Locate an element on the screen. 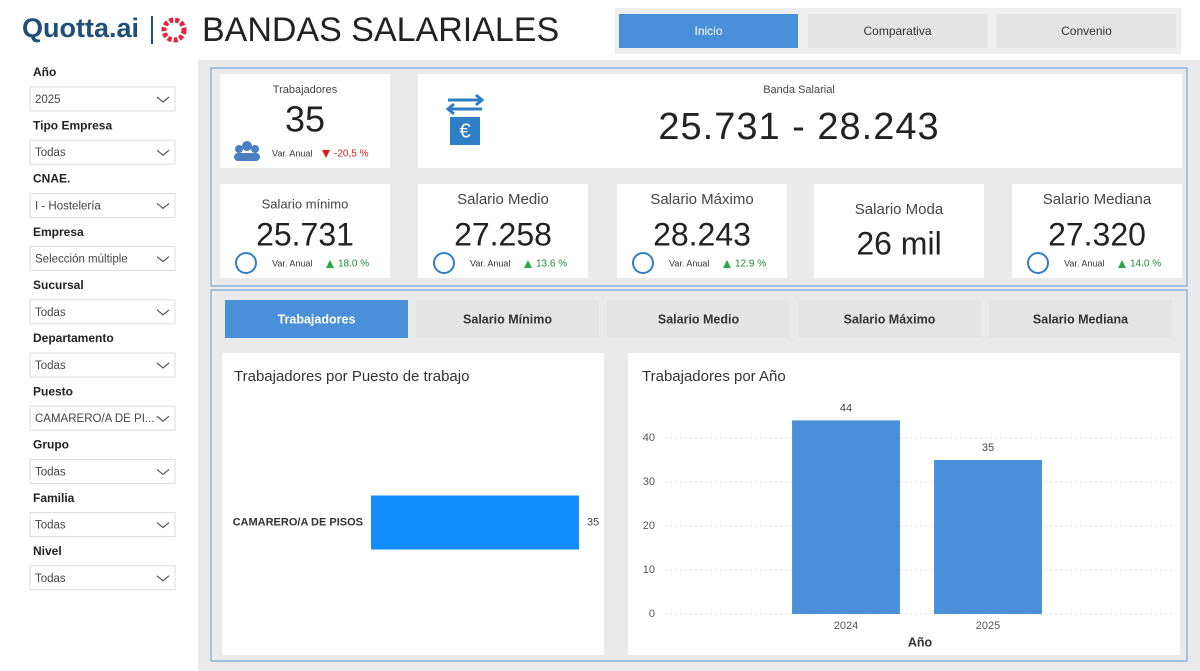 Image resolution: width=1200 pixels, height=671 pixels. card-label: Salario Moda is located at coordinates (899, 209).